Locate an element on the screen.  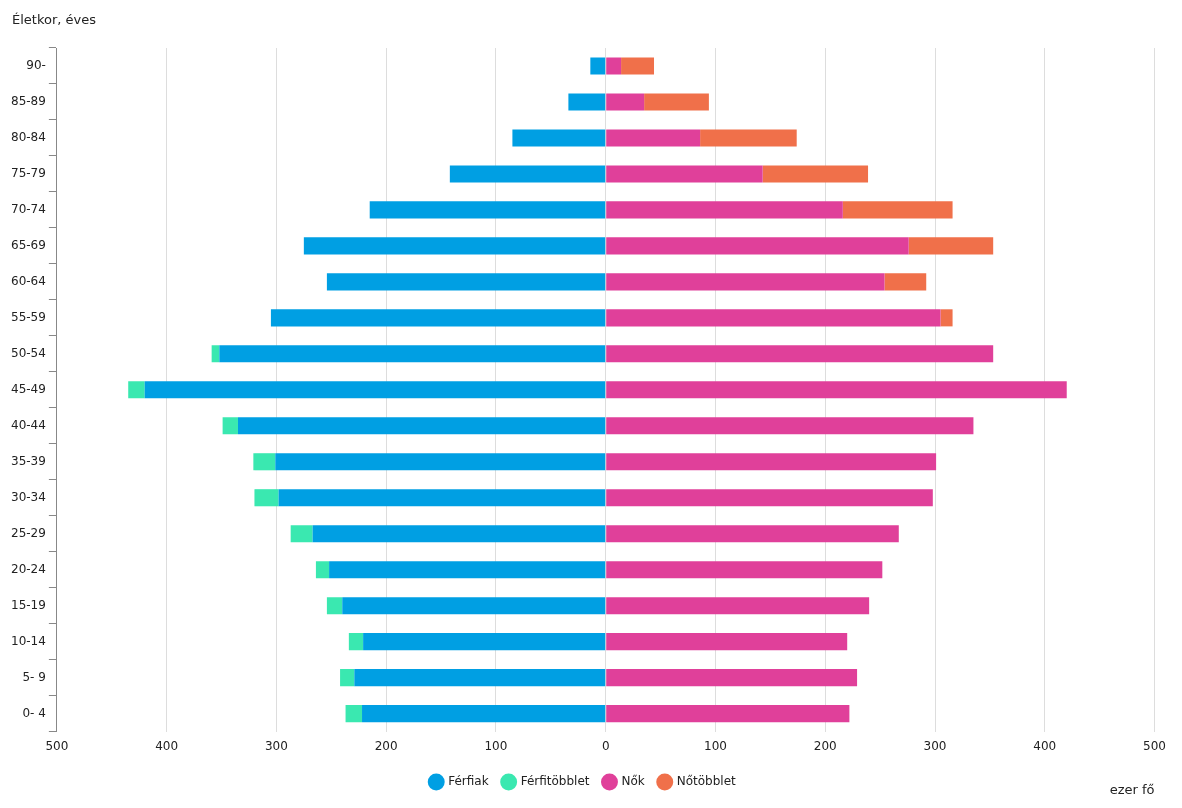
legend-label: Férfiak is located at coordinates (468, 781).